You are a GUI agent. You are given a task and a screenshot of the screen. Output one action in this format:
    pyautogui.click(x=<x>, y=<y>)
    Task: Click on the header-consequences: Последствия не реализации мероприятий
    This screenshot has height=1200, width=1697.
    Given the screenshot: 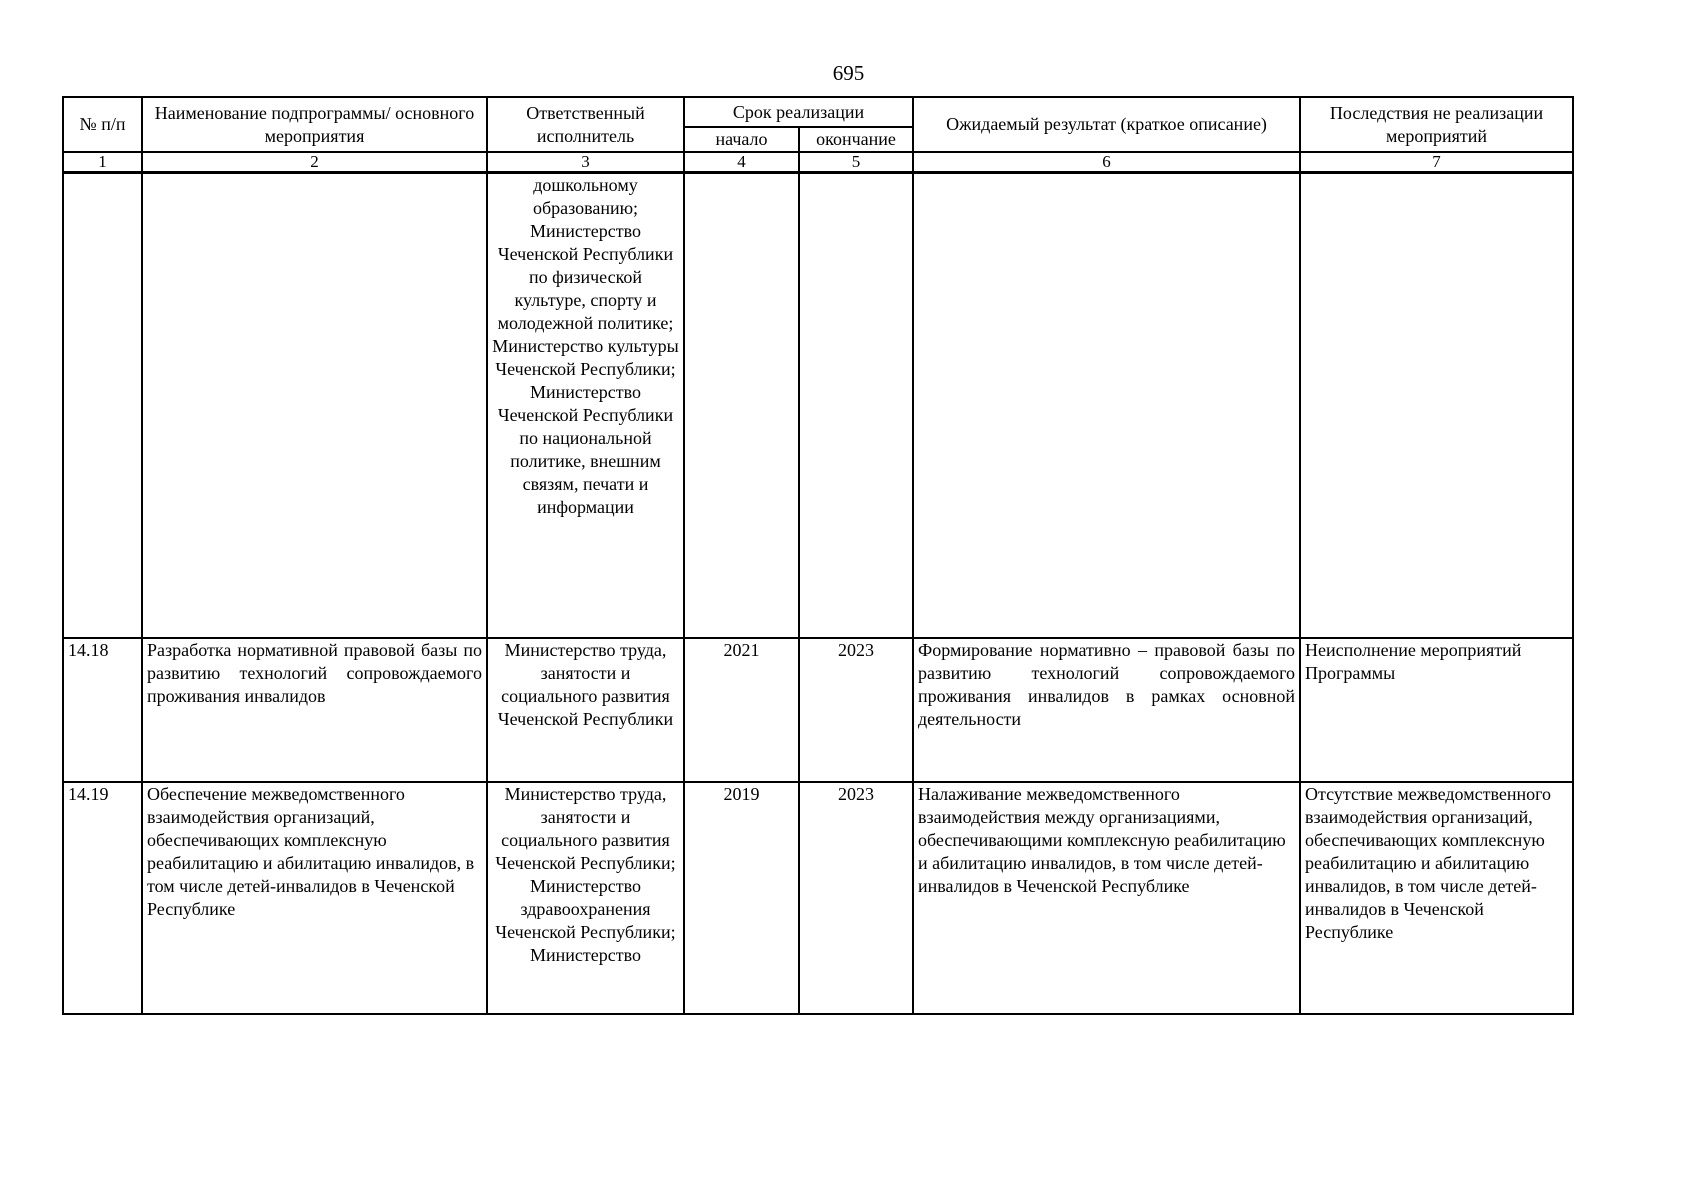 What is the action you would take?
    pyautogui.click(x=1437, y=124)
    